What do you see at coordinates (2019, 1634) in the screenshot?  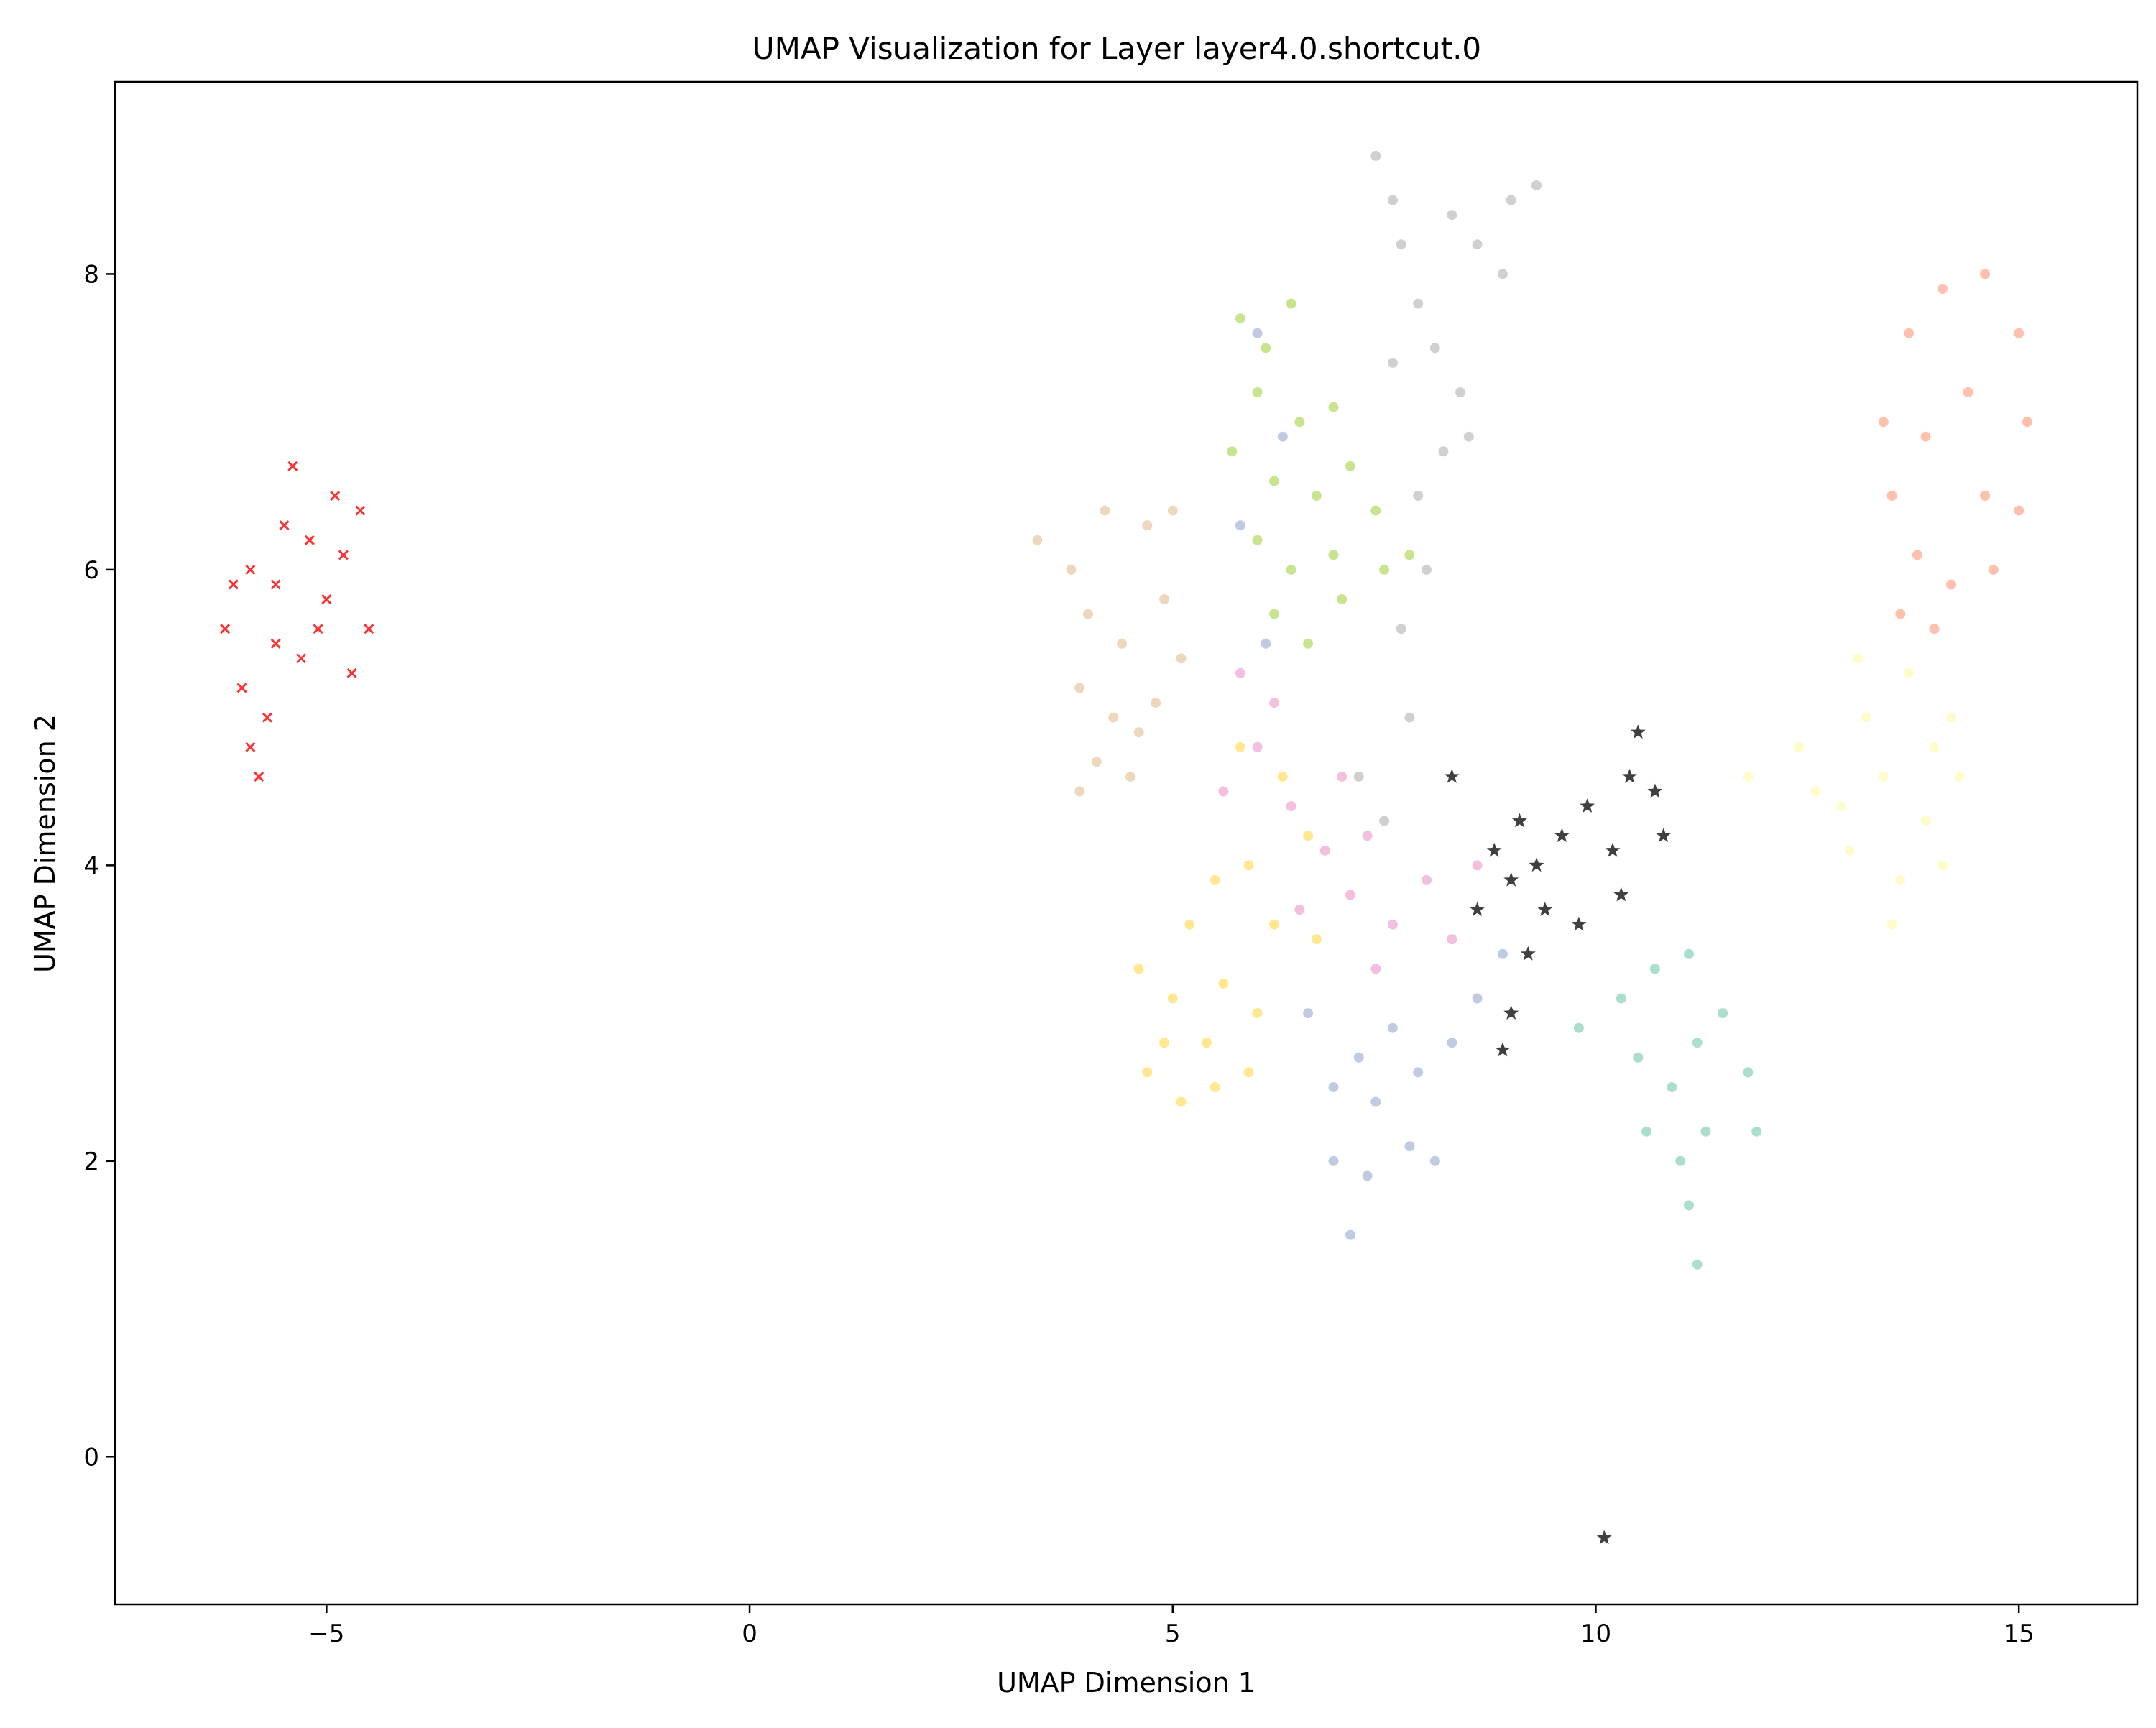 I see `x-tick-label: 15` at bounding box center [2019, 1634].